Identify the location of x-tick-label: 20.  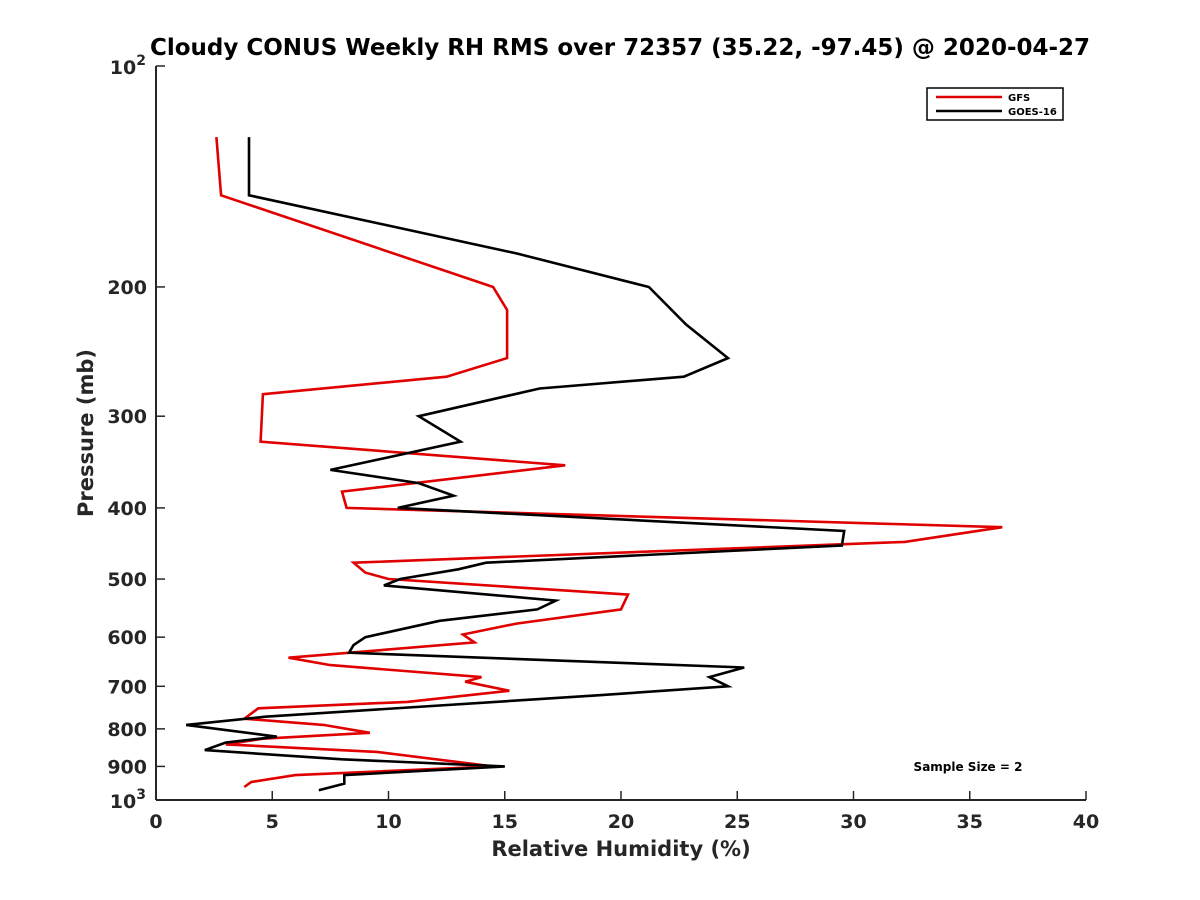
(621, 822).